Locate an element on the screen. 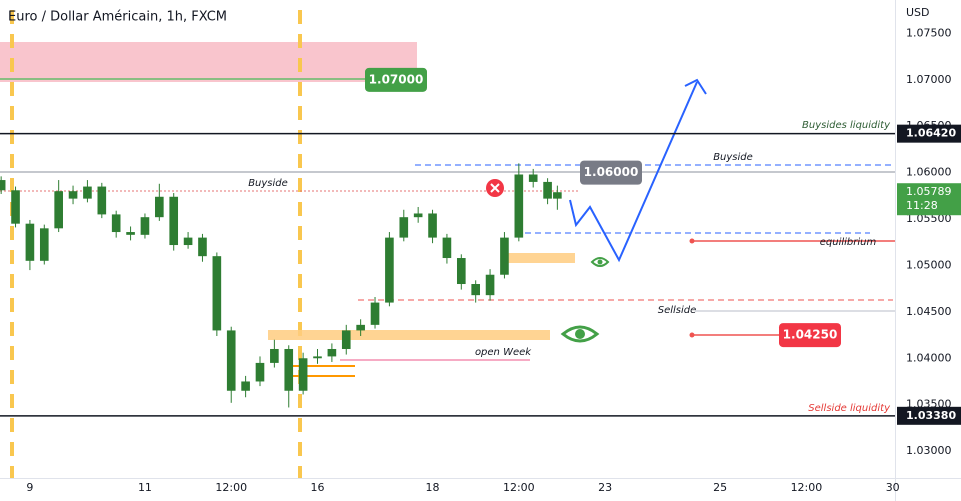 The image size is (961, 501). annotation: Sellside liquidity is located at coordinates (849, 408).